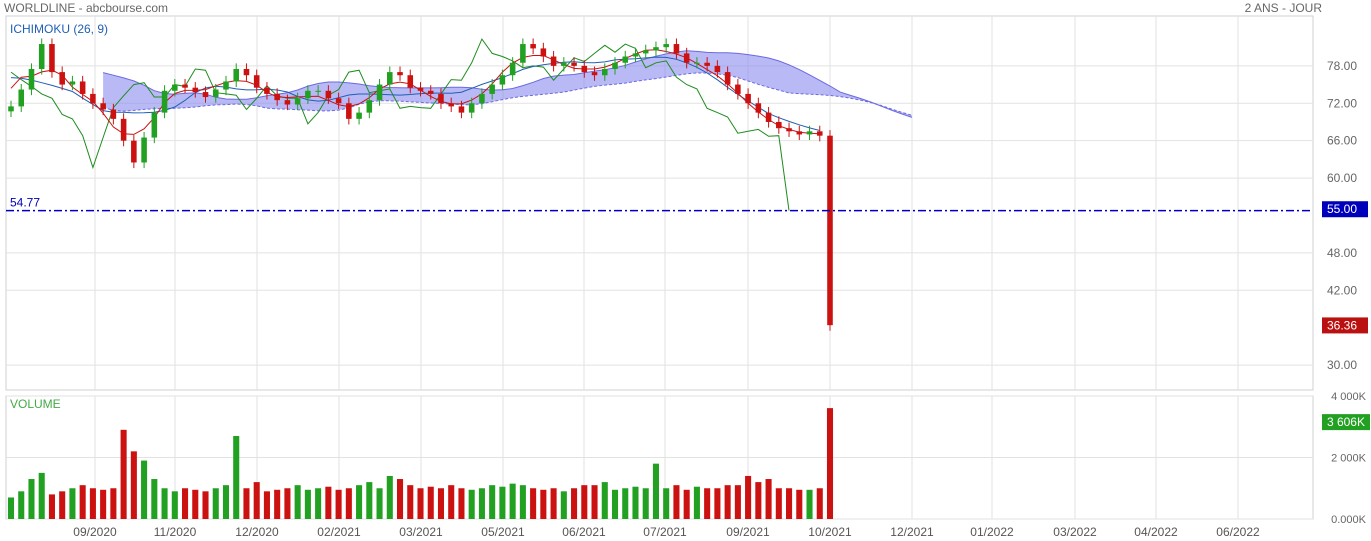  Describe the element at coordinates (1283, 8) in the screenshot. I see `period-label: 2 ANS - JOUR` at that location.